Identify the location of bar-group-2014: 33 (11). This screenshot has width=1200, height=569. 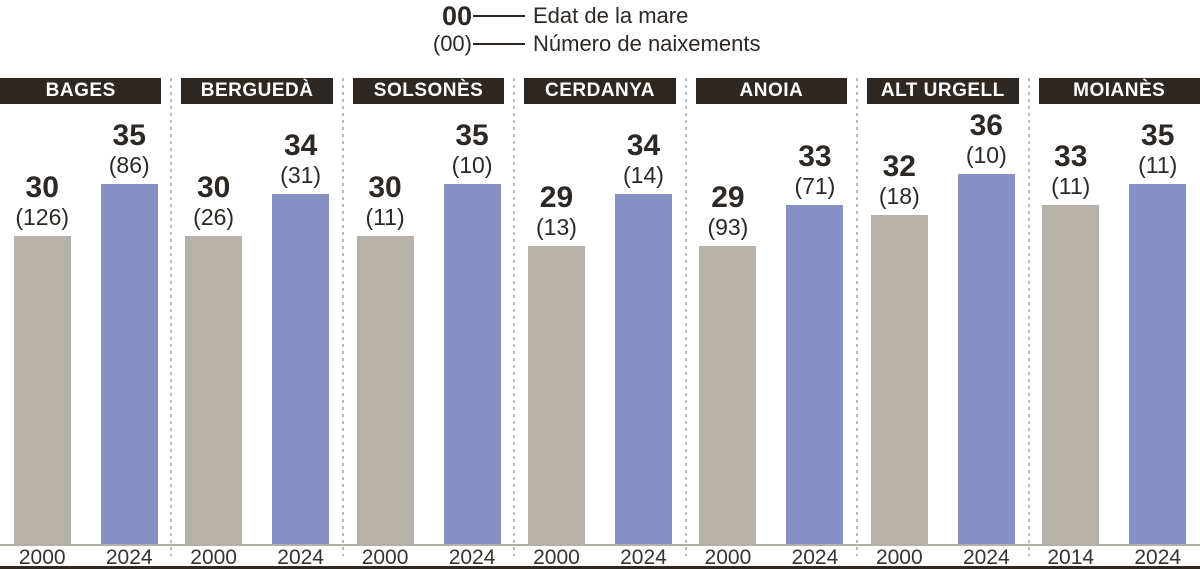
(1071, 342).